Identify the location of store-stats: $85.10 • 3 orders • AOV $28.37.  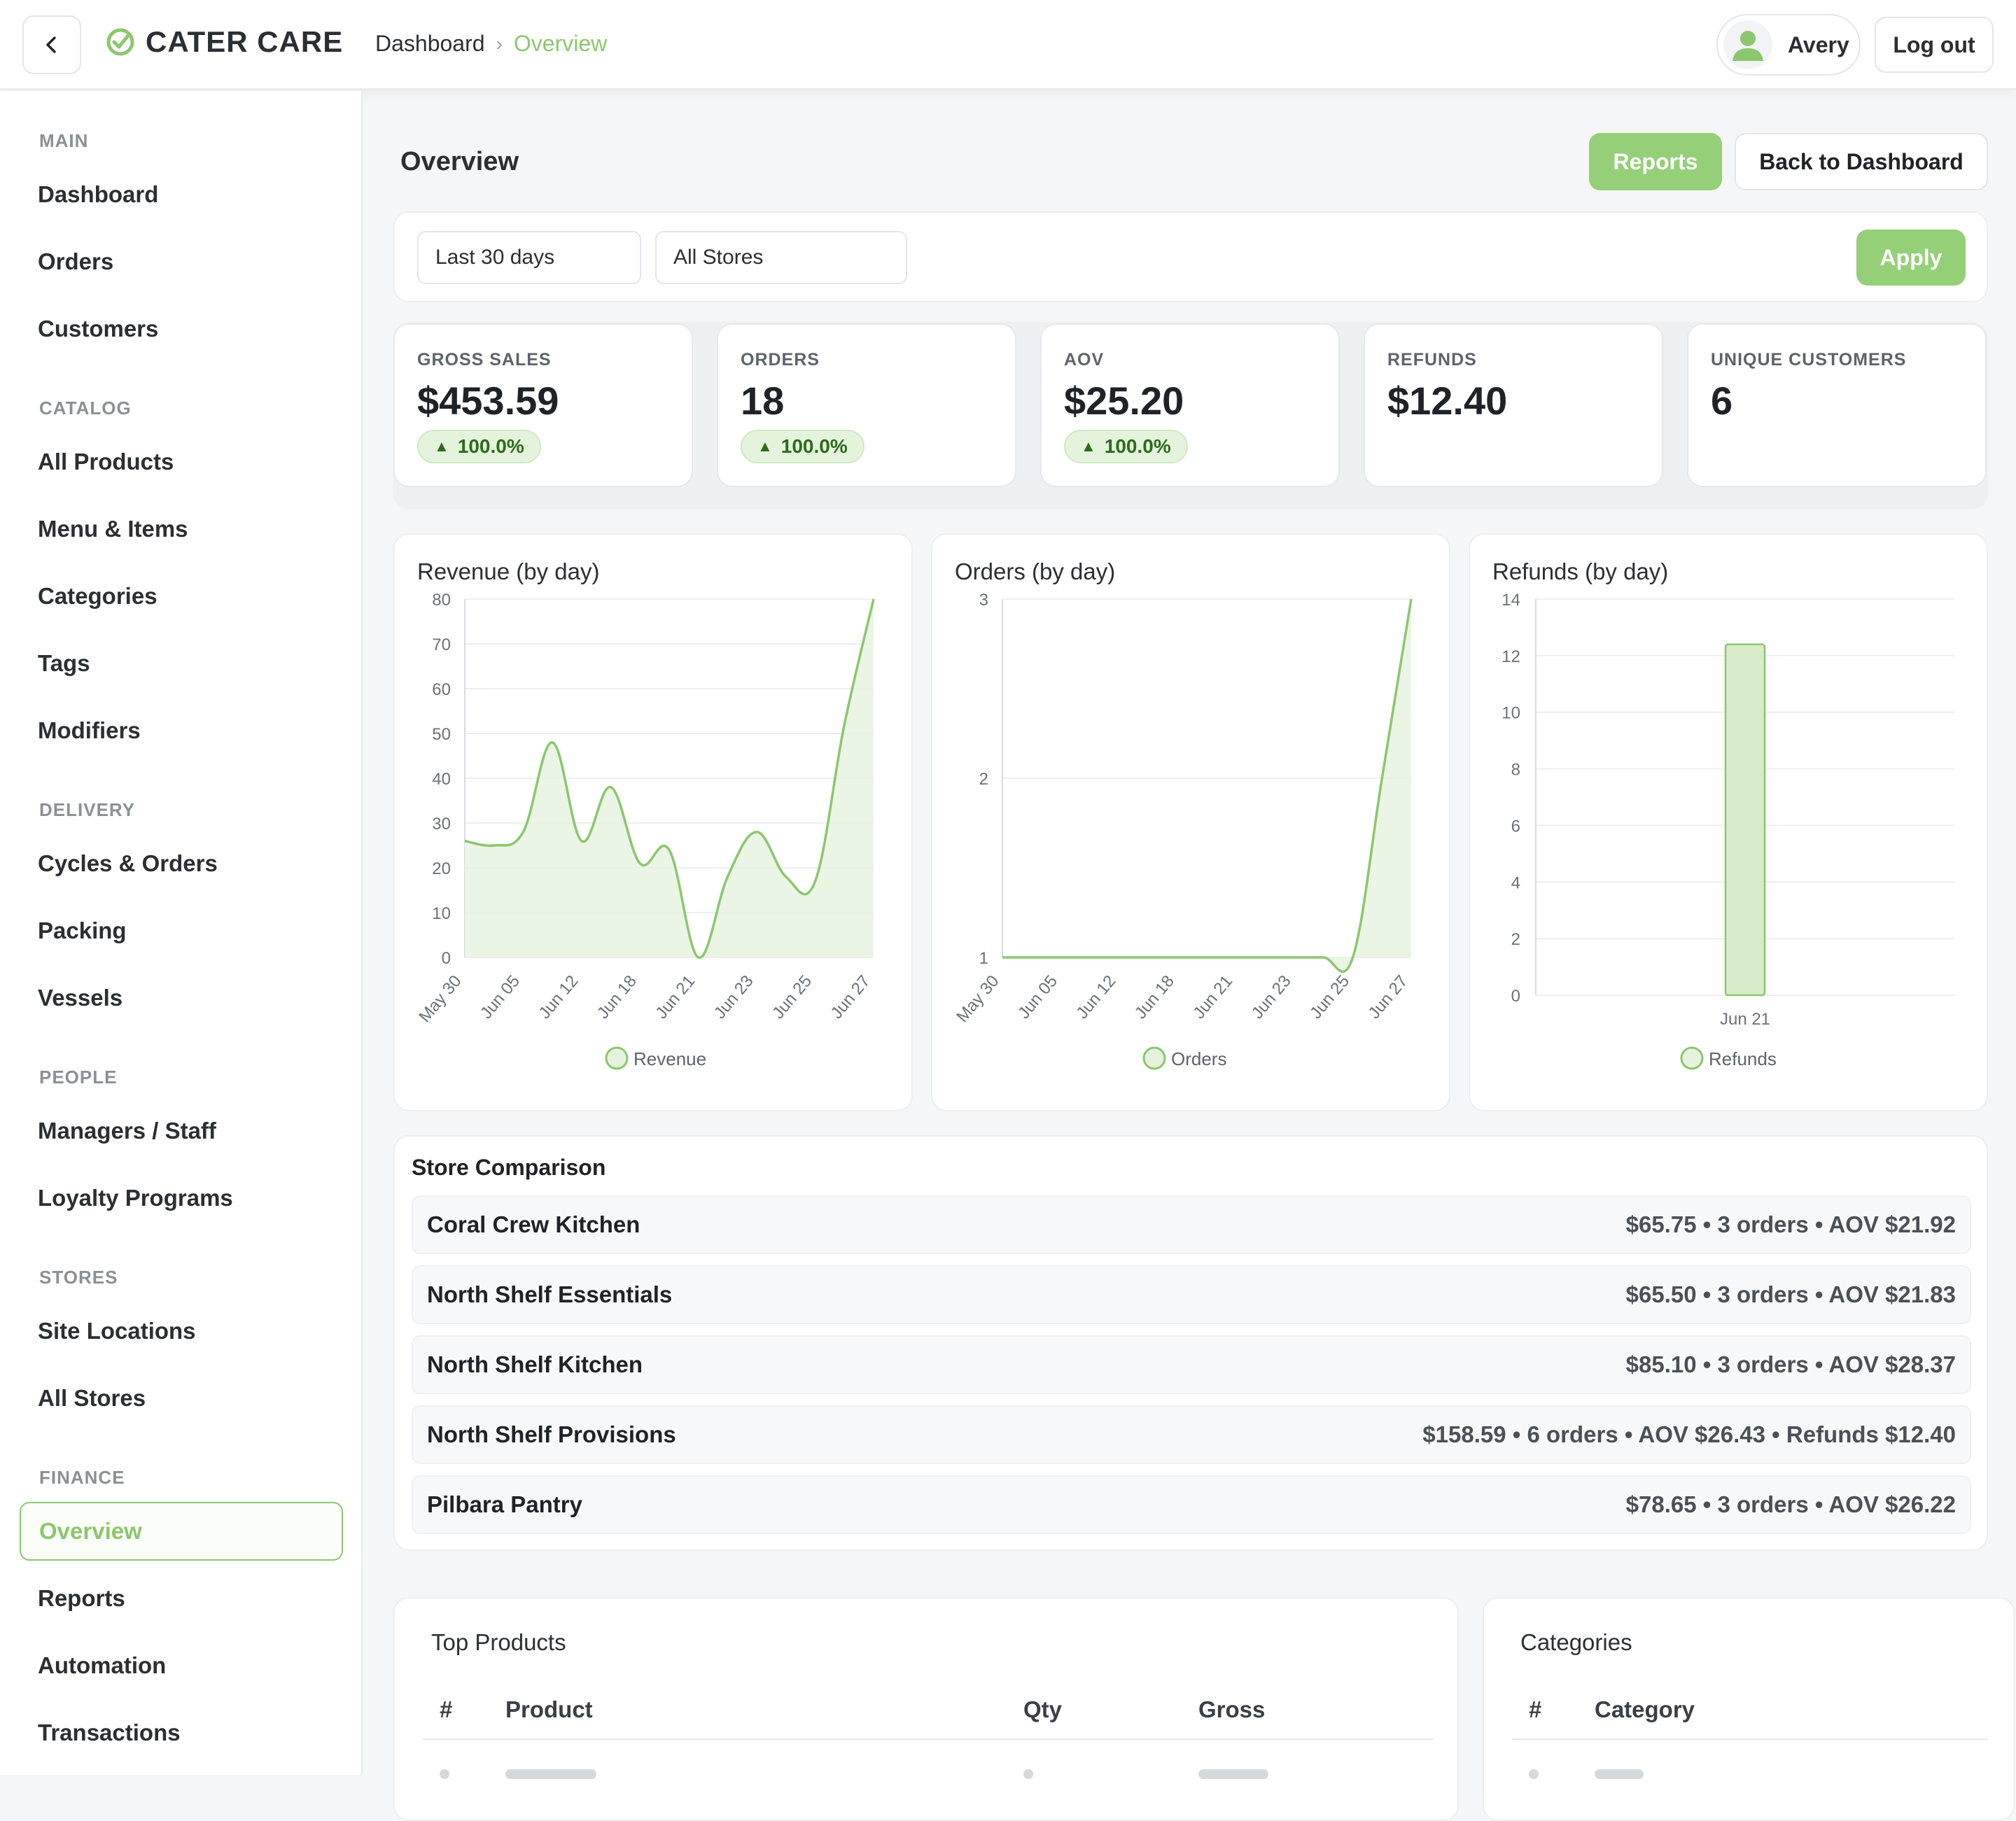
(1790, 1364).